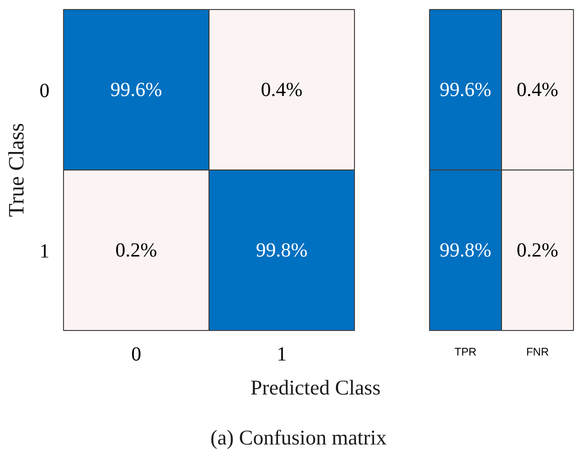 This screenshot has height=452, width=575. I want to click on text: (a) Confusion matrix, so click(299, 438).